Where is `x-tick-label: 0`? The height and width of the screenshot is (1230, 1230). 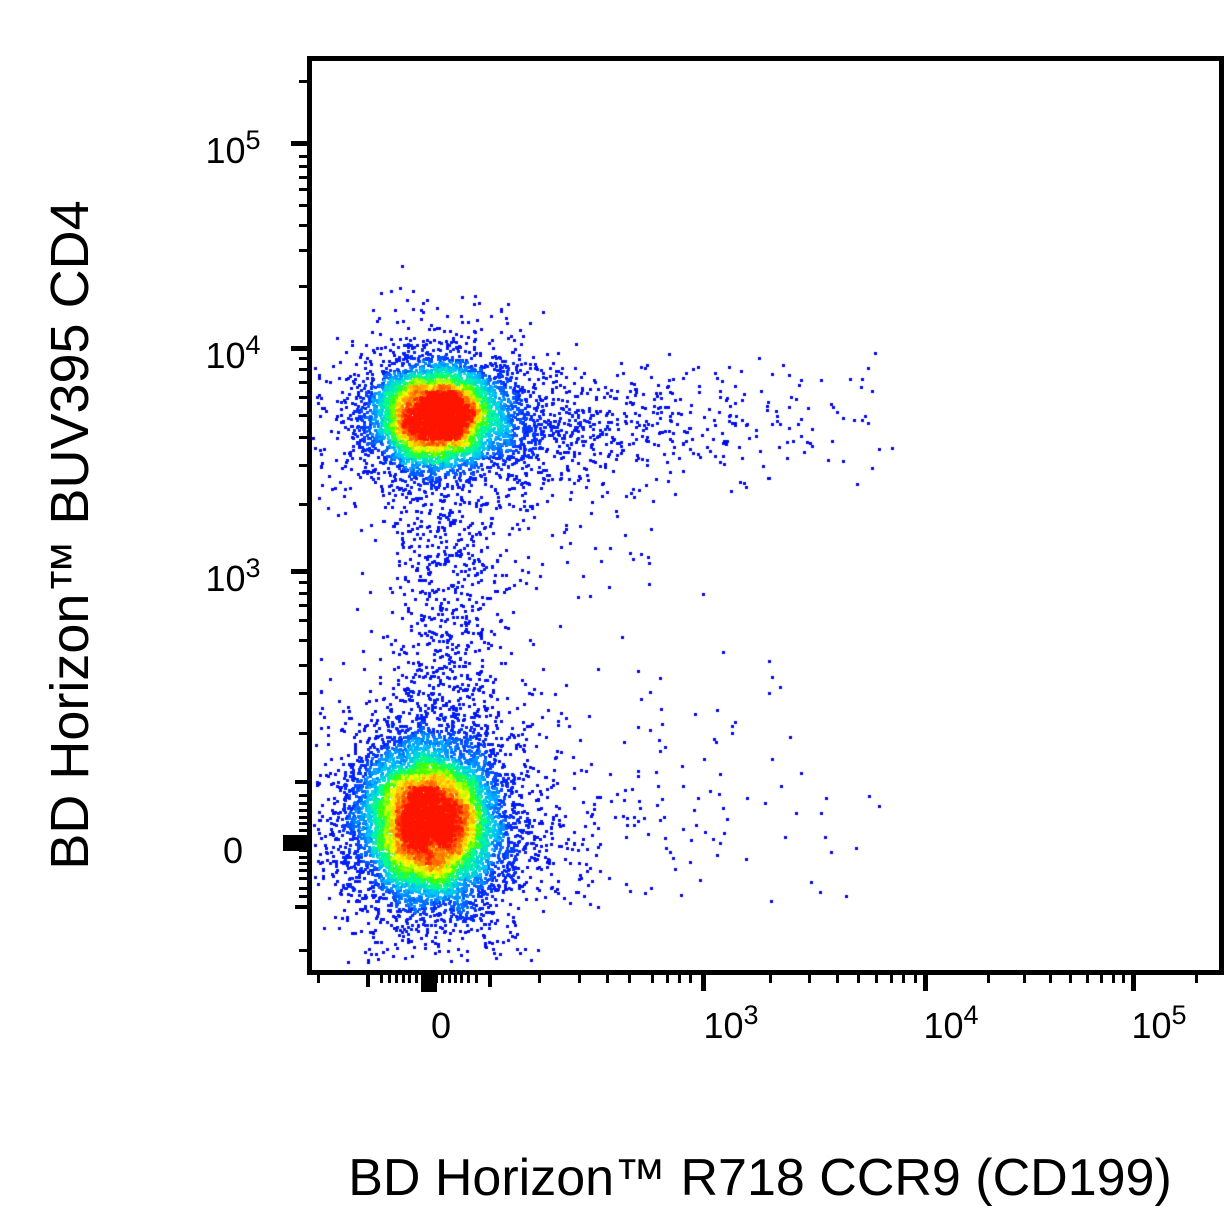
x-tick-label: 0 is located at coordinates (441, 1026).